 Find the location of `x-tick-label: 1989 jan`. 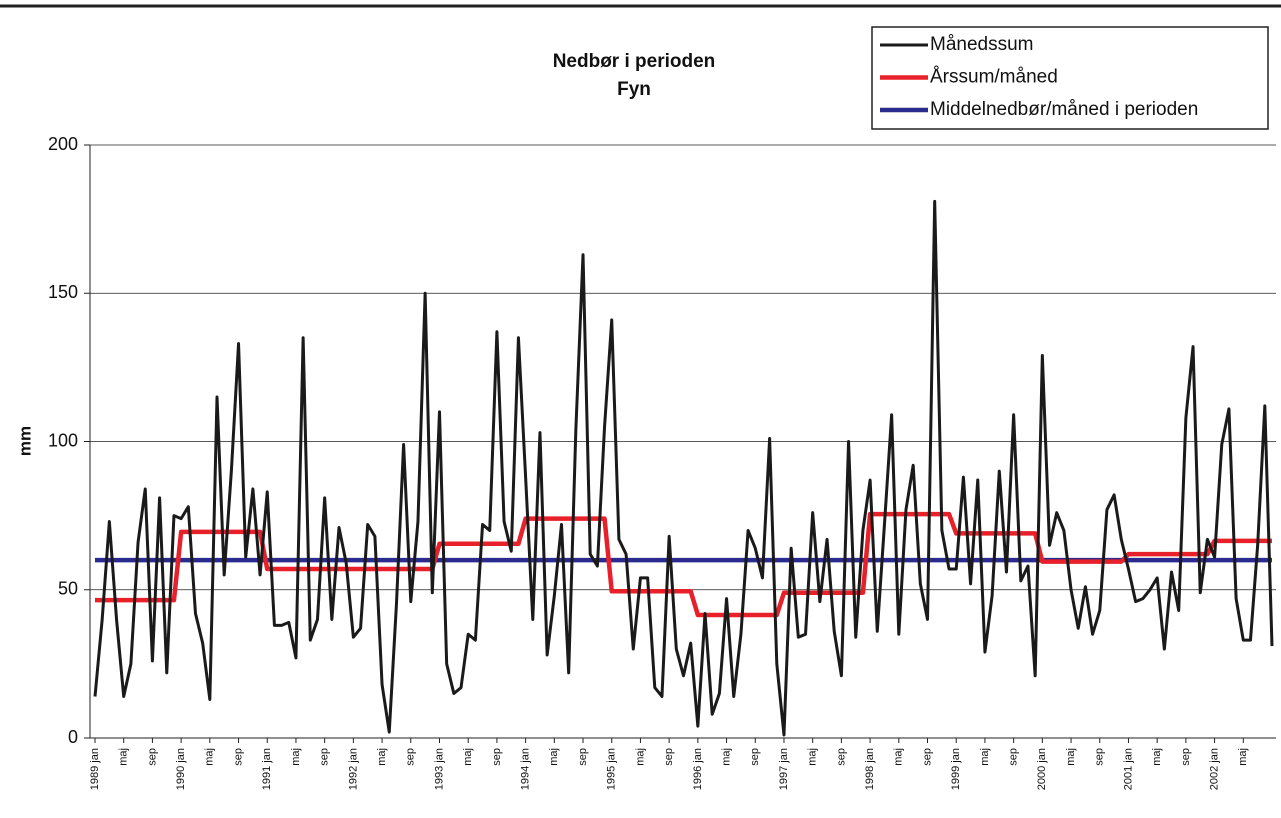

x-tick-label: 1989 jan is located at coordinates (95, 769).